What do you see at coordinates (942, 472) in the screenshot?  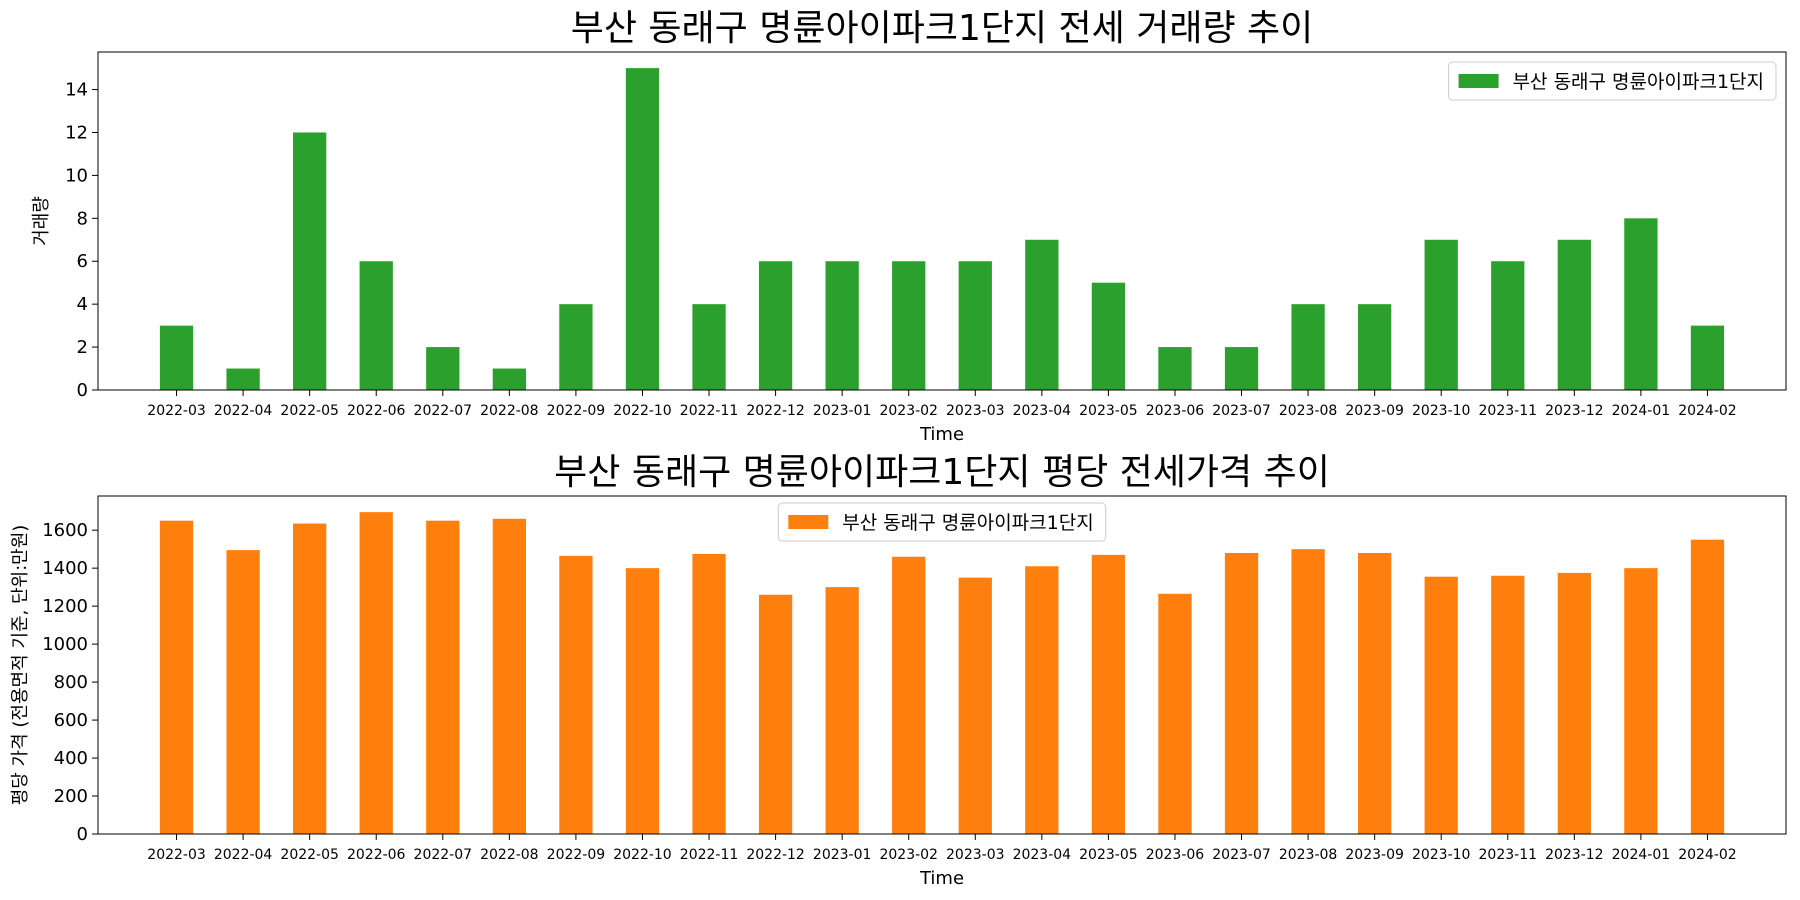 I see `chart-title: 부산 동래구 명륜아이파크1단지 평당 전세가격 추이` at bounding box center [942, 472].